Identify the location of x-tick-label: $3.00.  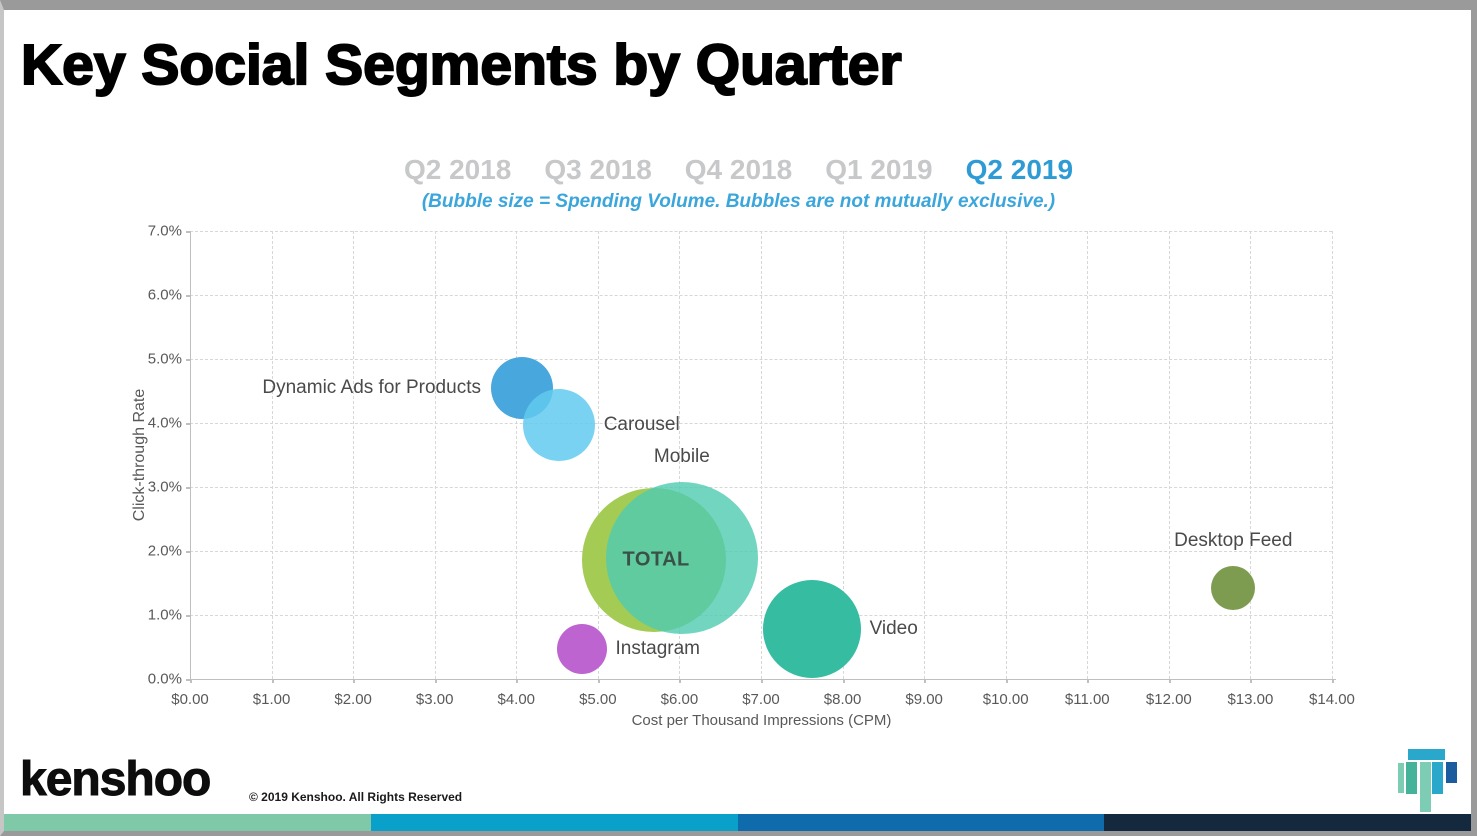
(434, 699).